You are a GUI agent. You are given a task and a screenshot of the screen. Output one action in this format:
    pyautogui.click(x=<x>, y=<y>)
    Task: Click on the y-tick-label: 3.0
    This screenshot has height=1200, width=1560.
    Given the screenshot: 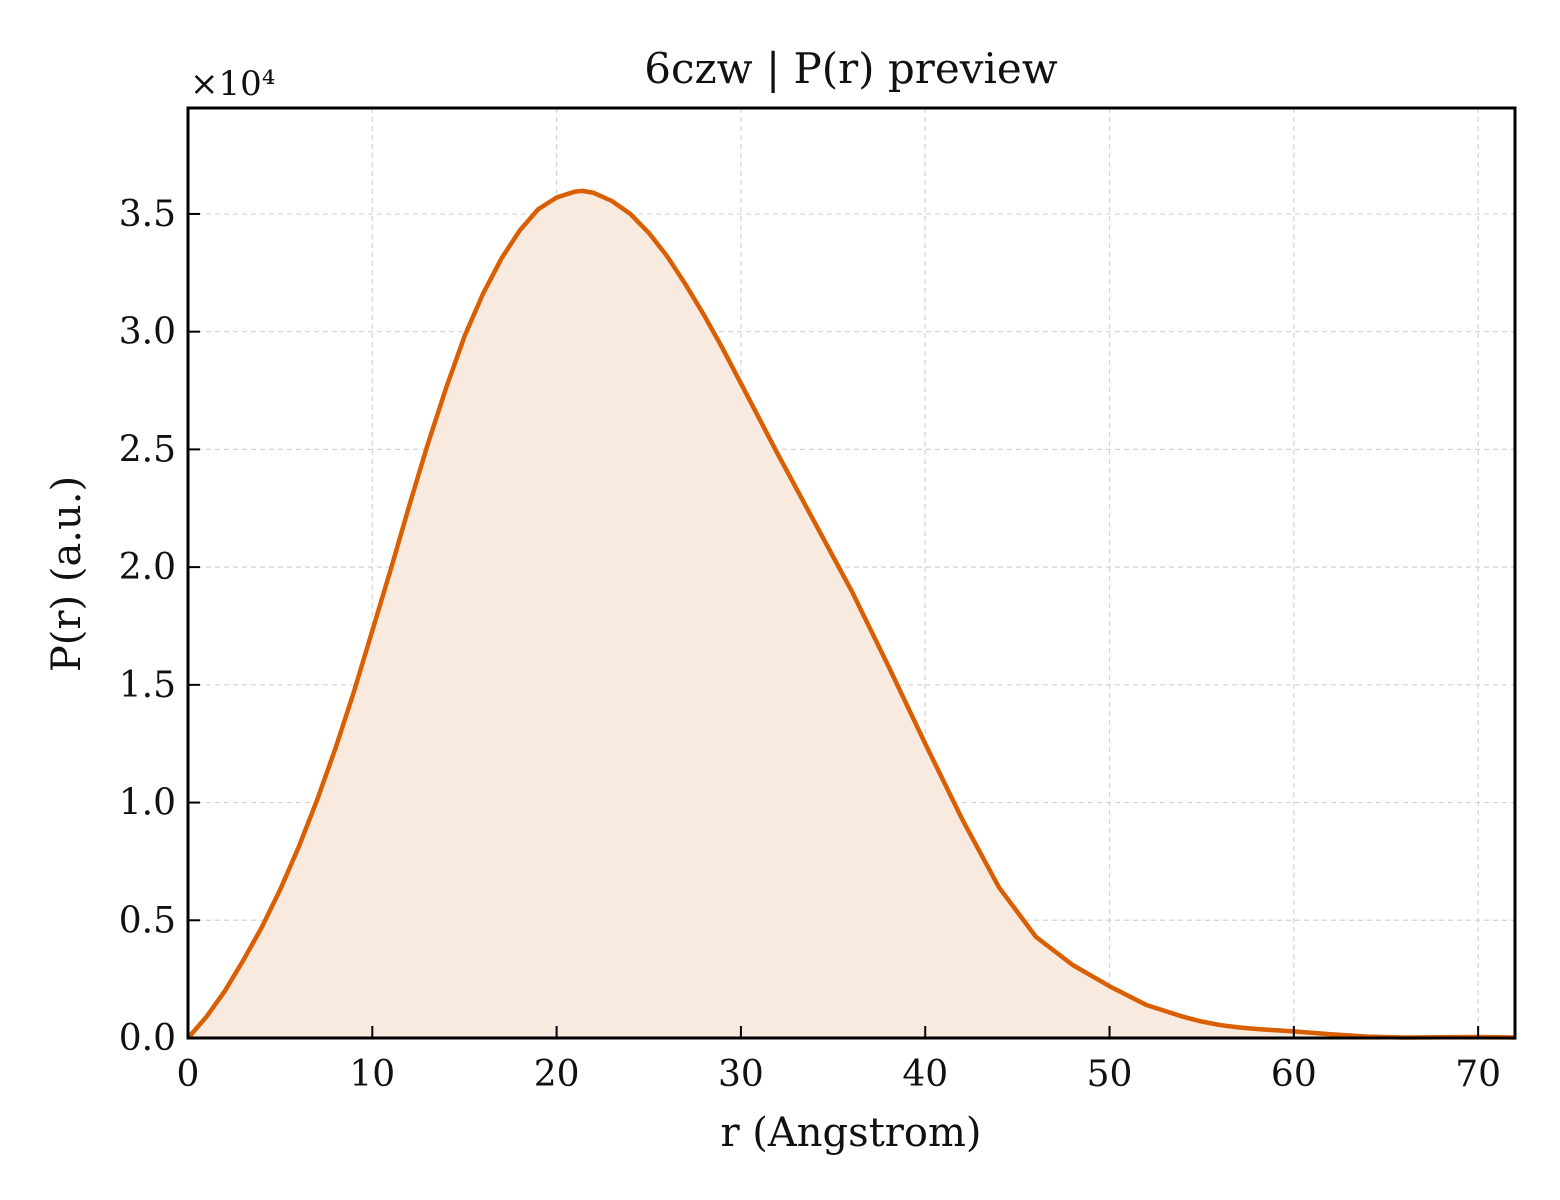 What is the action you would take?
    pyautogui.click(x=147, y=332)
    